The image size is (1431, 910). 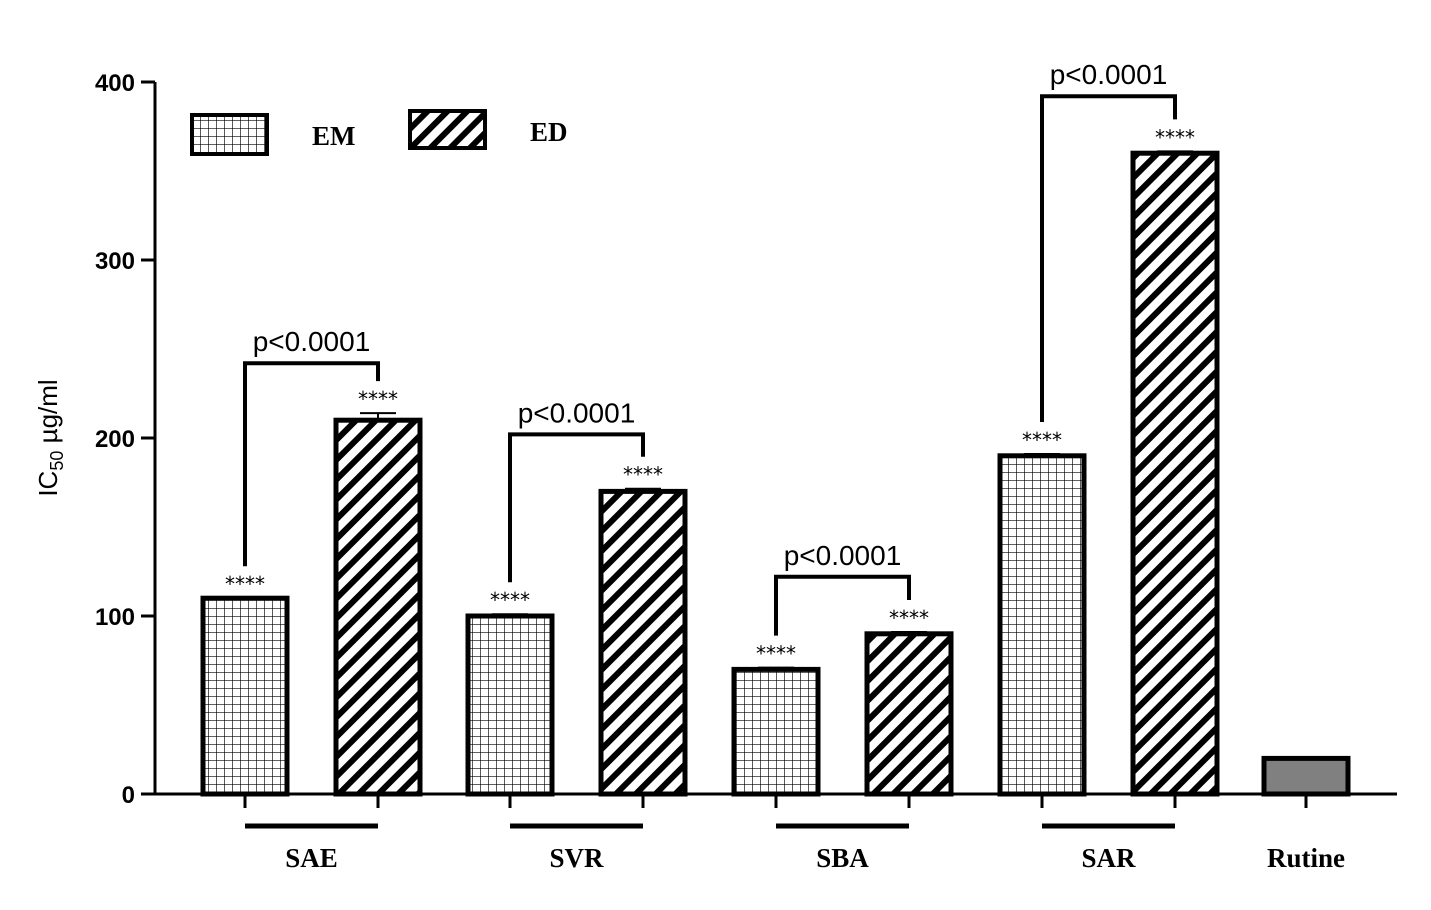 I want to click on bar-sae-ed, so click(x=378, y=607).